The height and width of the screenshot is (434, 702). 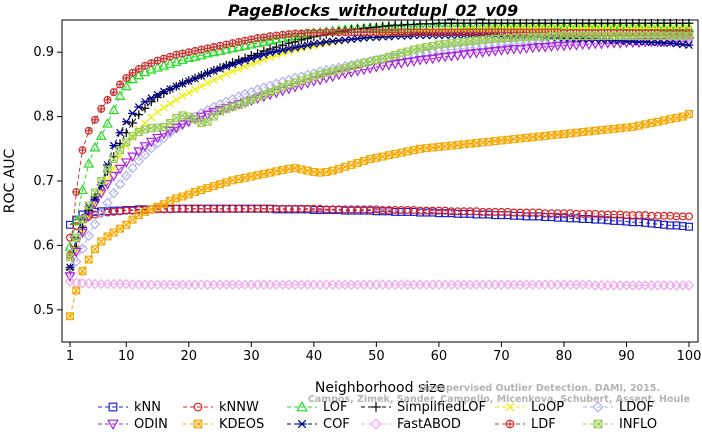 What do you see at coordinates (620, 424) in the screenshot?
I see `legend-item-inflo: INFLO` at bounding box center [620, 424].